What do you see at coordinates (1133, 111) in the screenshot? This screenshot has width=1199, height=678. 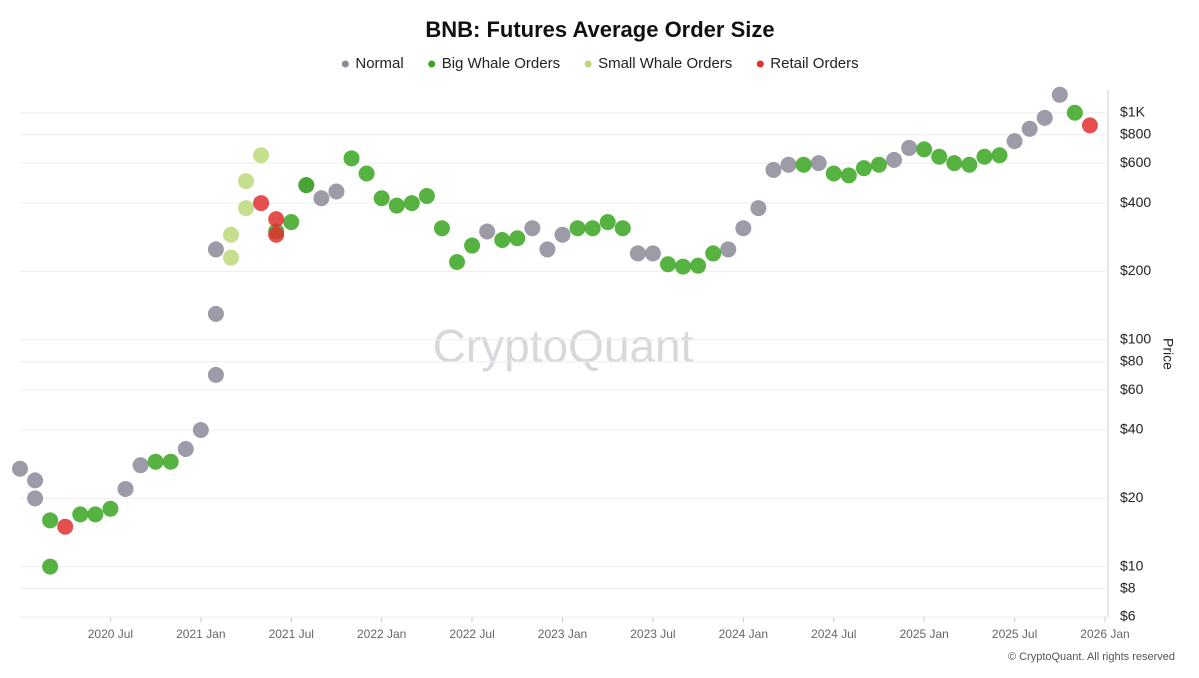 I see `y-tick-label: $1K` at bounding box center [1133, 111].